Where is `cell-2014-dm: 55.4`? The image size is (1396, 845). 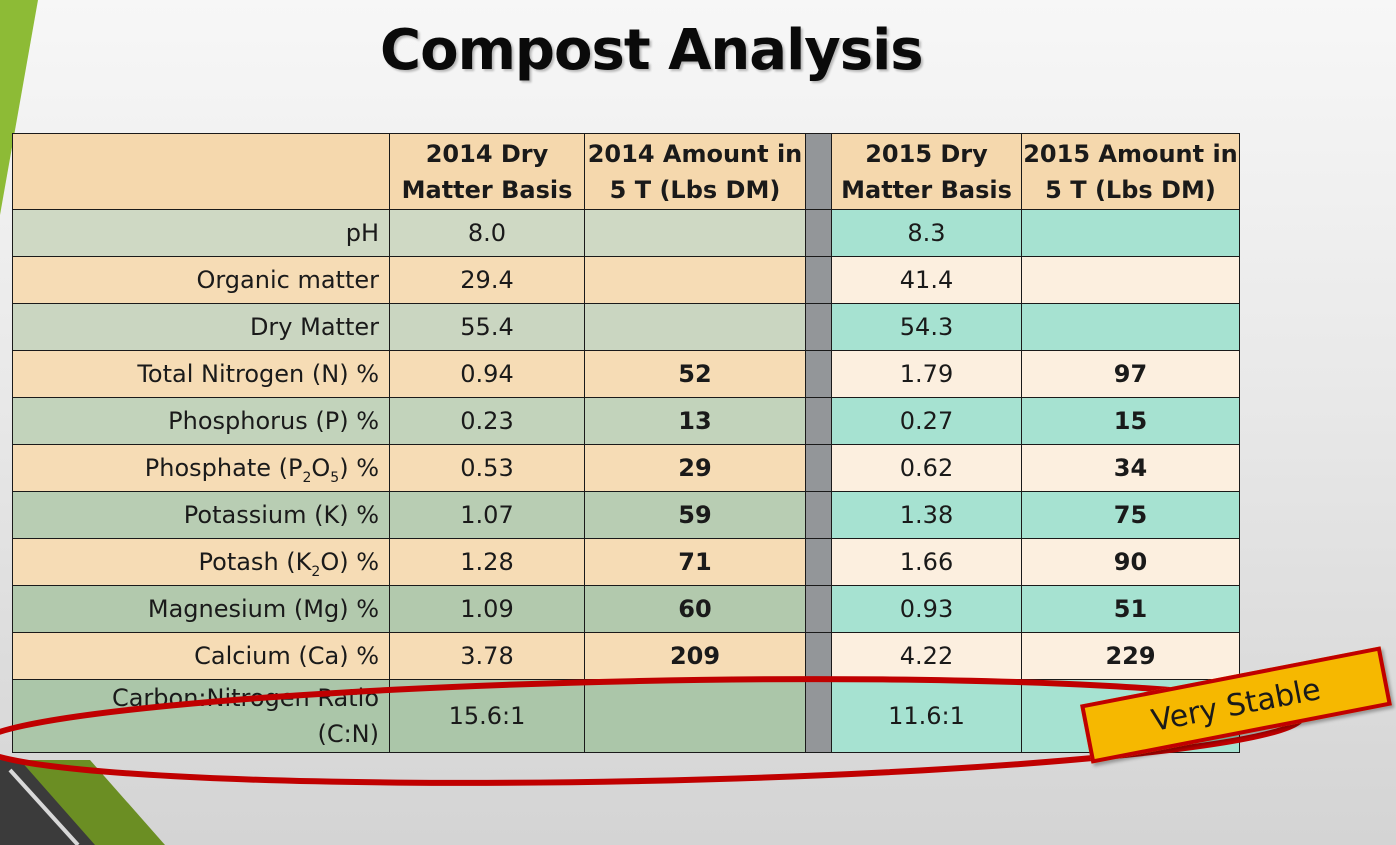
cell-2014-dm: 55.4 is located at coordinates (487, 327).